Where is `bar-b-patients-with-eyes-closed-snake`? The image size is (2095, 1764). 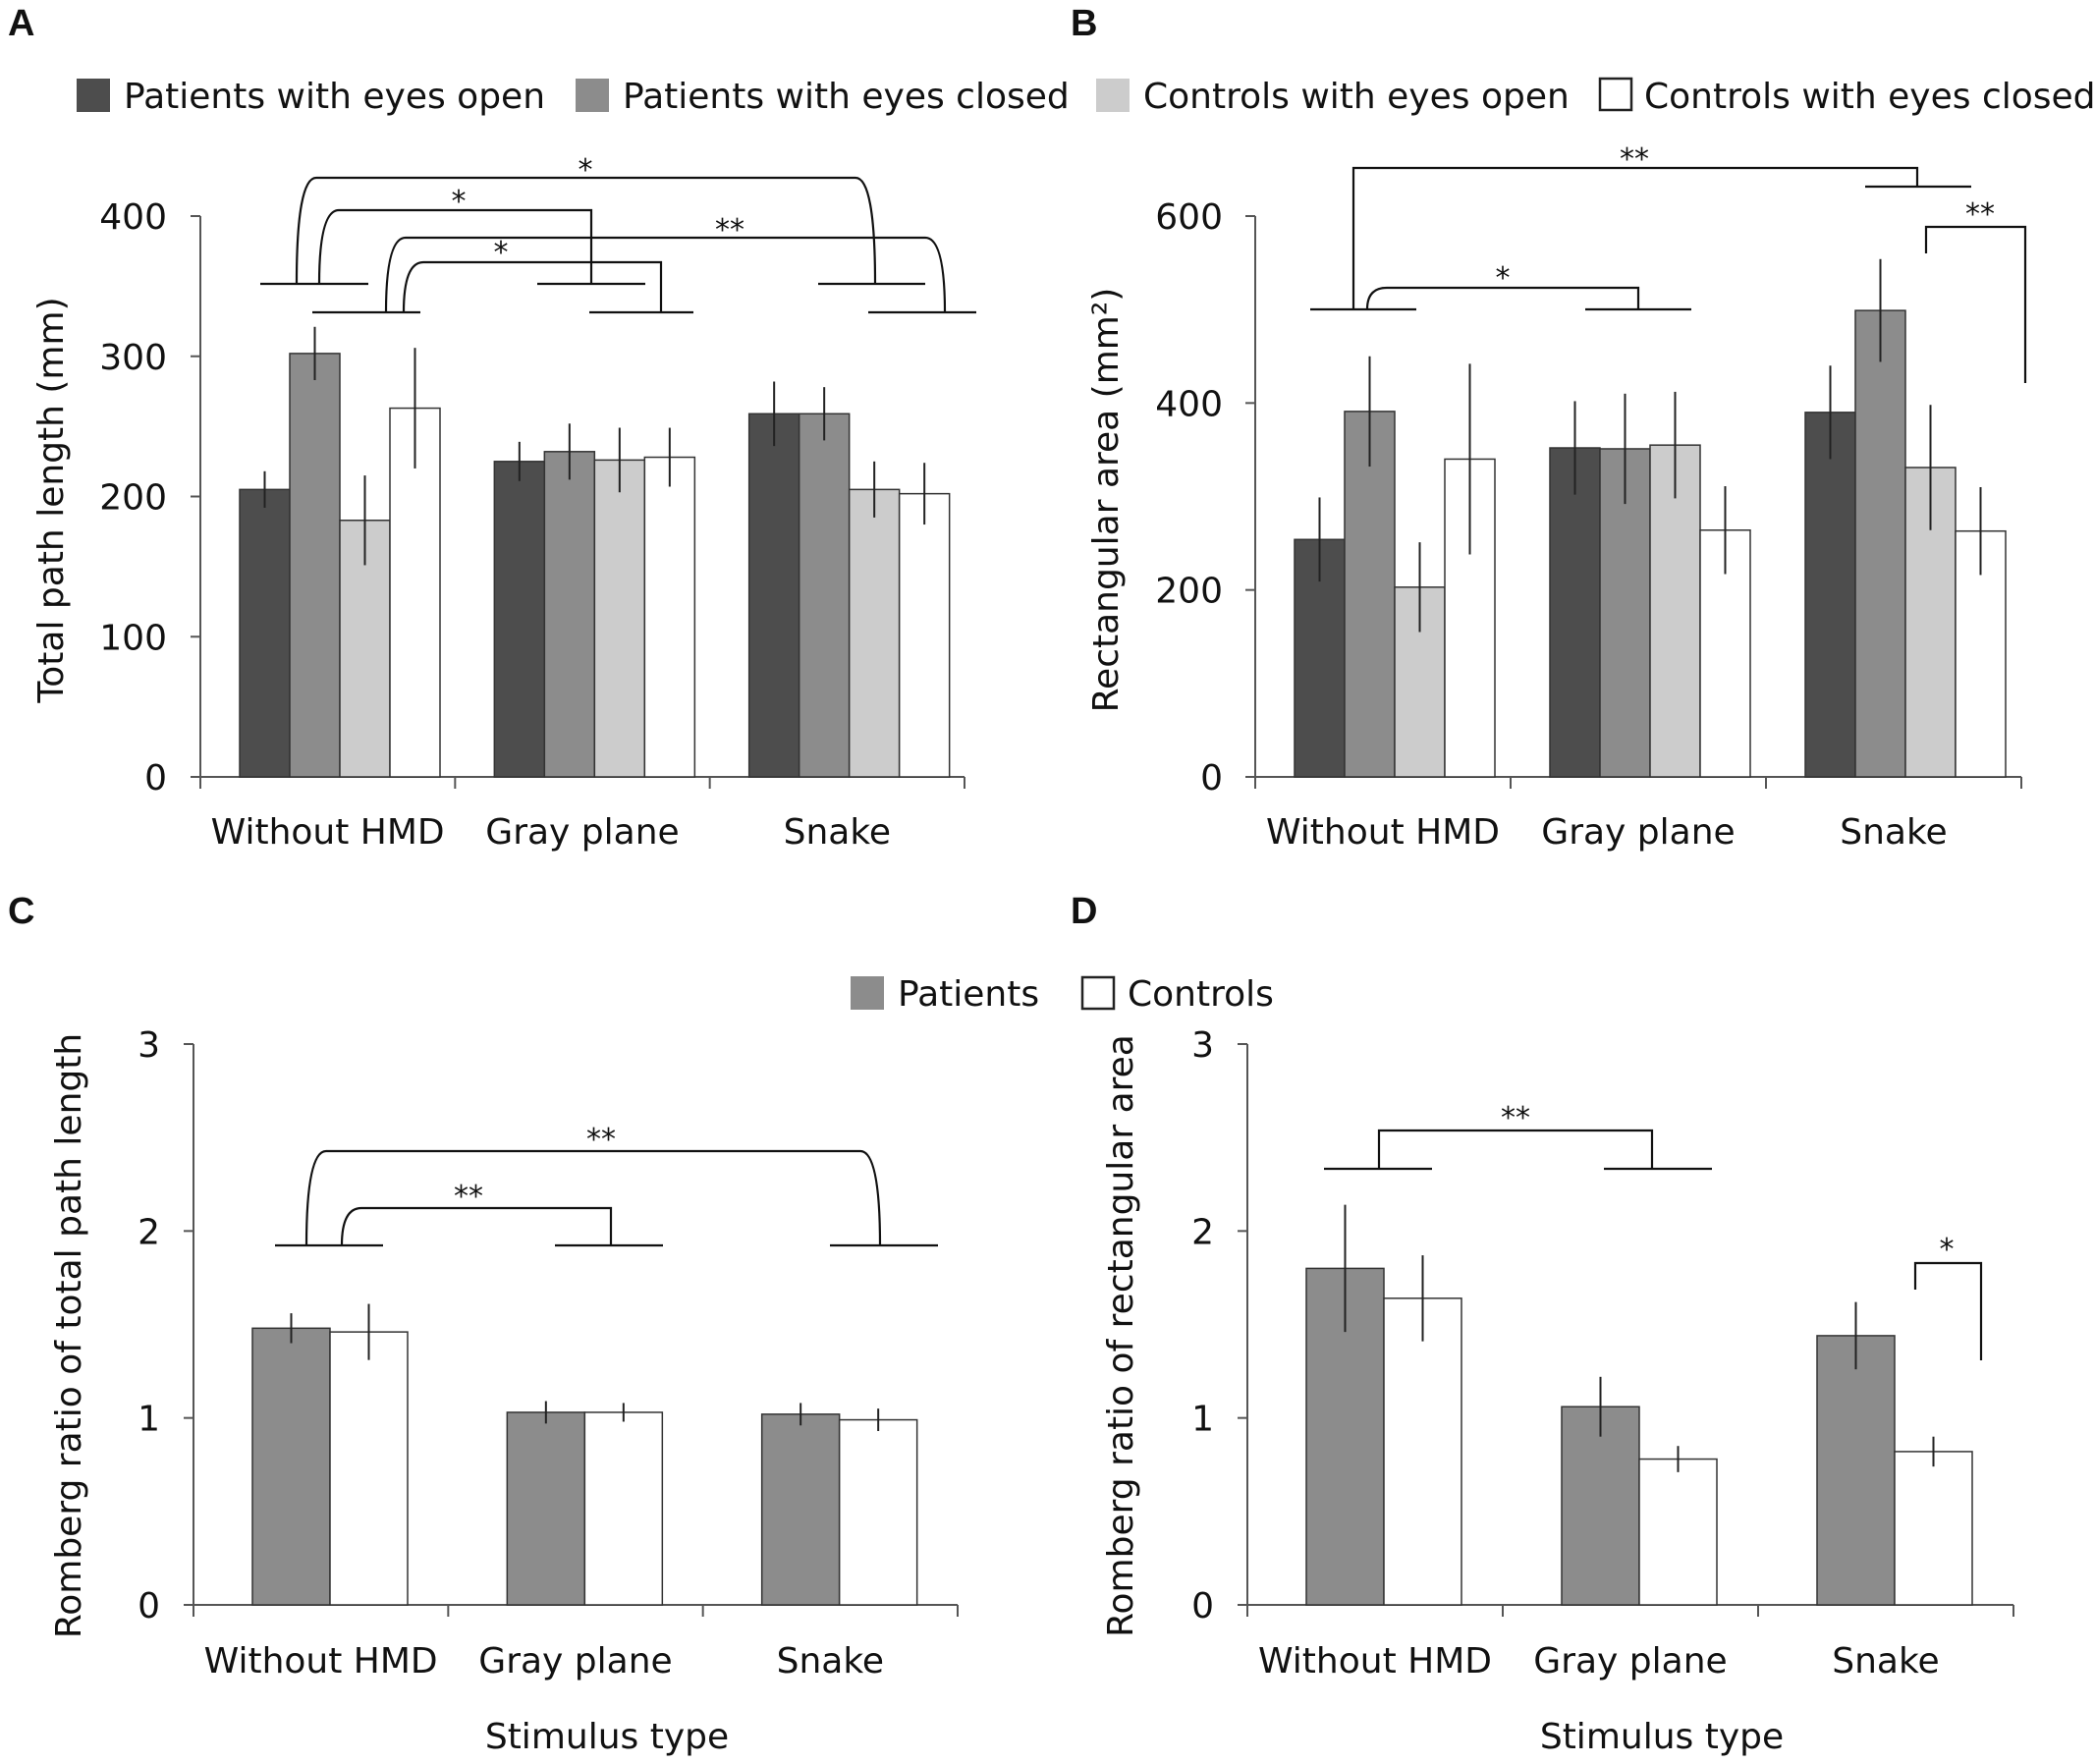 bar-b-patients-with-eyes-closed-snake is located at coordinates (1880, 543).